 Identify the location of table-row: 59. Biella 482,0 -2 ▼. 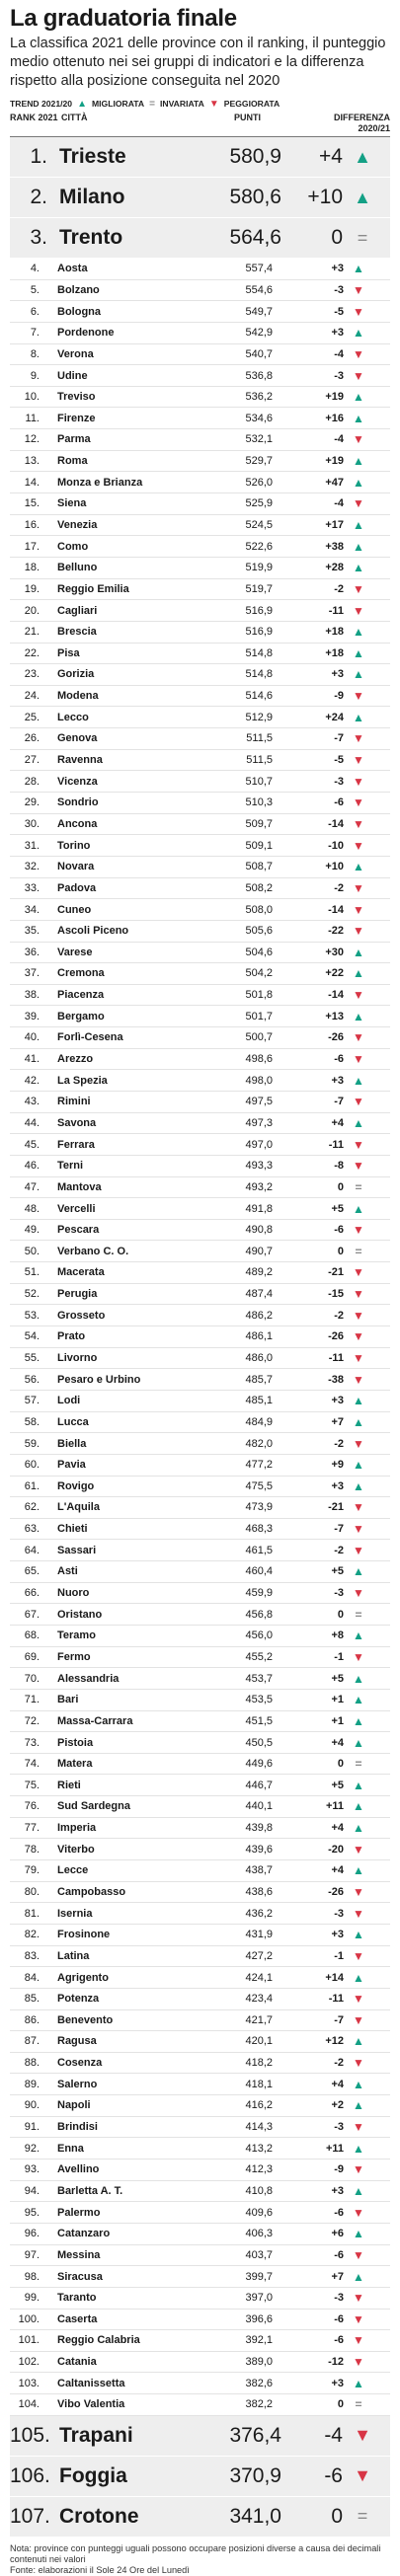
(200, 1444).